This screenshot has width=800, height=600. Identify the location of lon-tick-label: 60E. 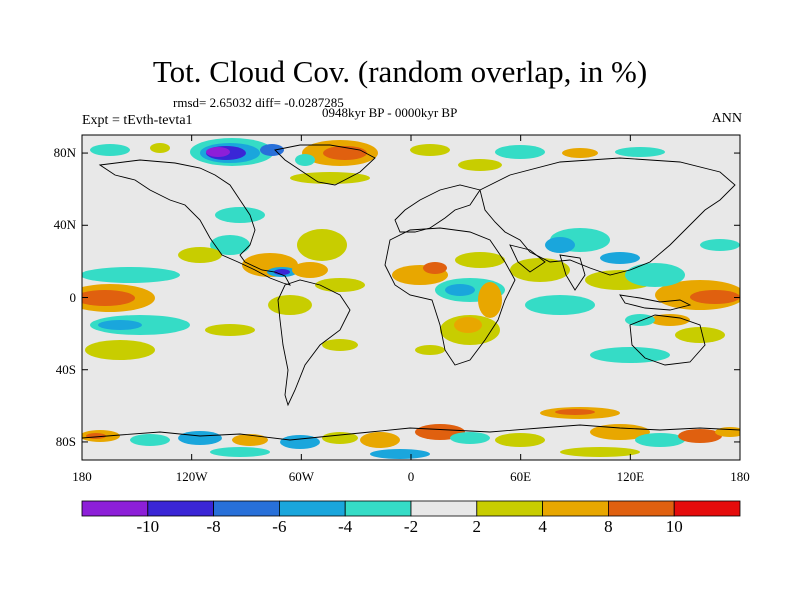
(521, 476).